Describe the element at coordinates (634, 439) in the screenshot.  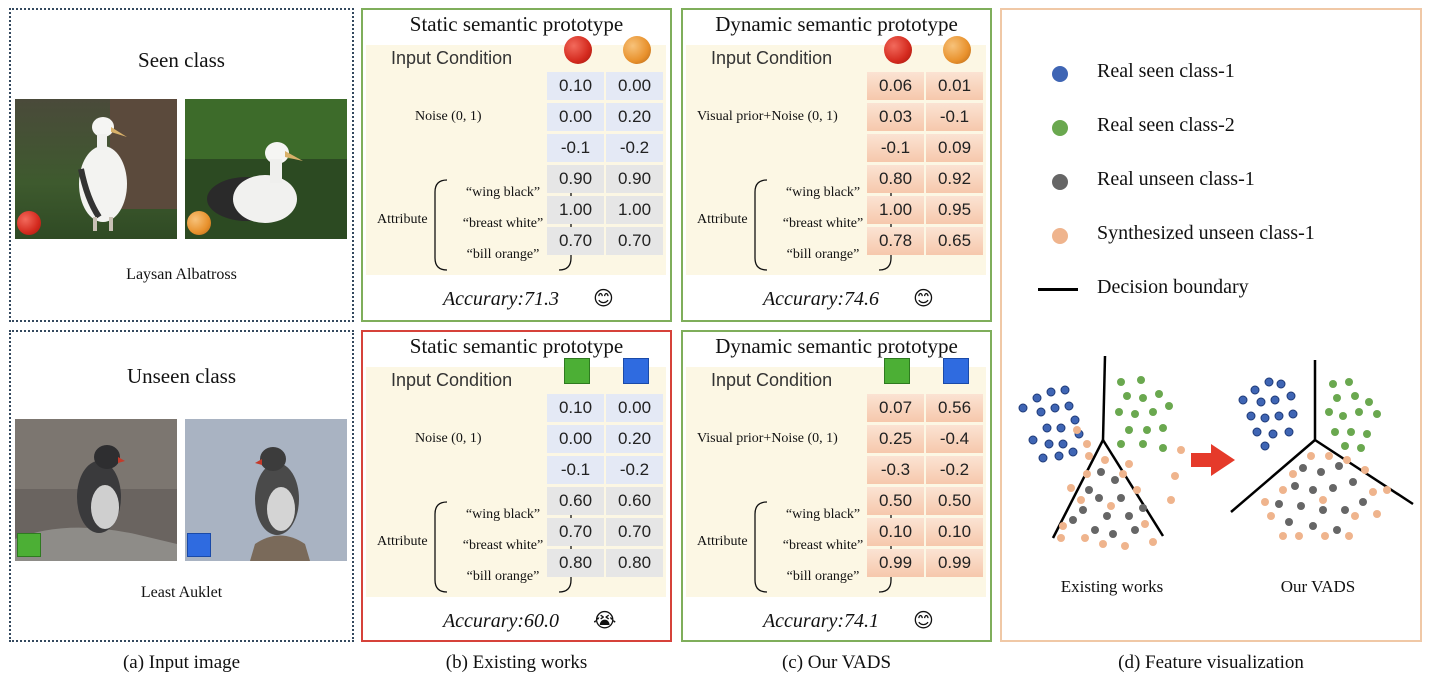
I see `static-prototype-unseen-cell: 0.20` at that location.